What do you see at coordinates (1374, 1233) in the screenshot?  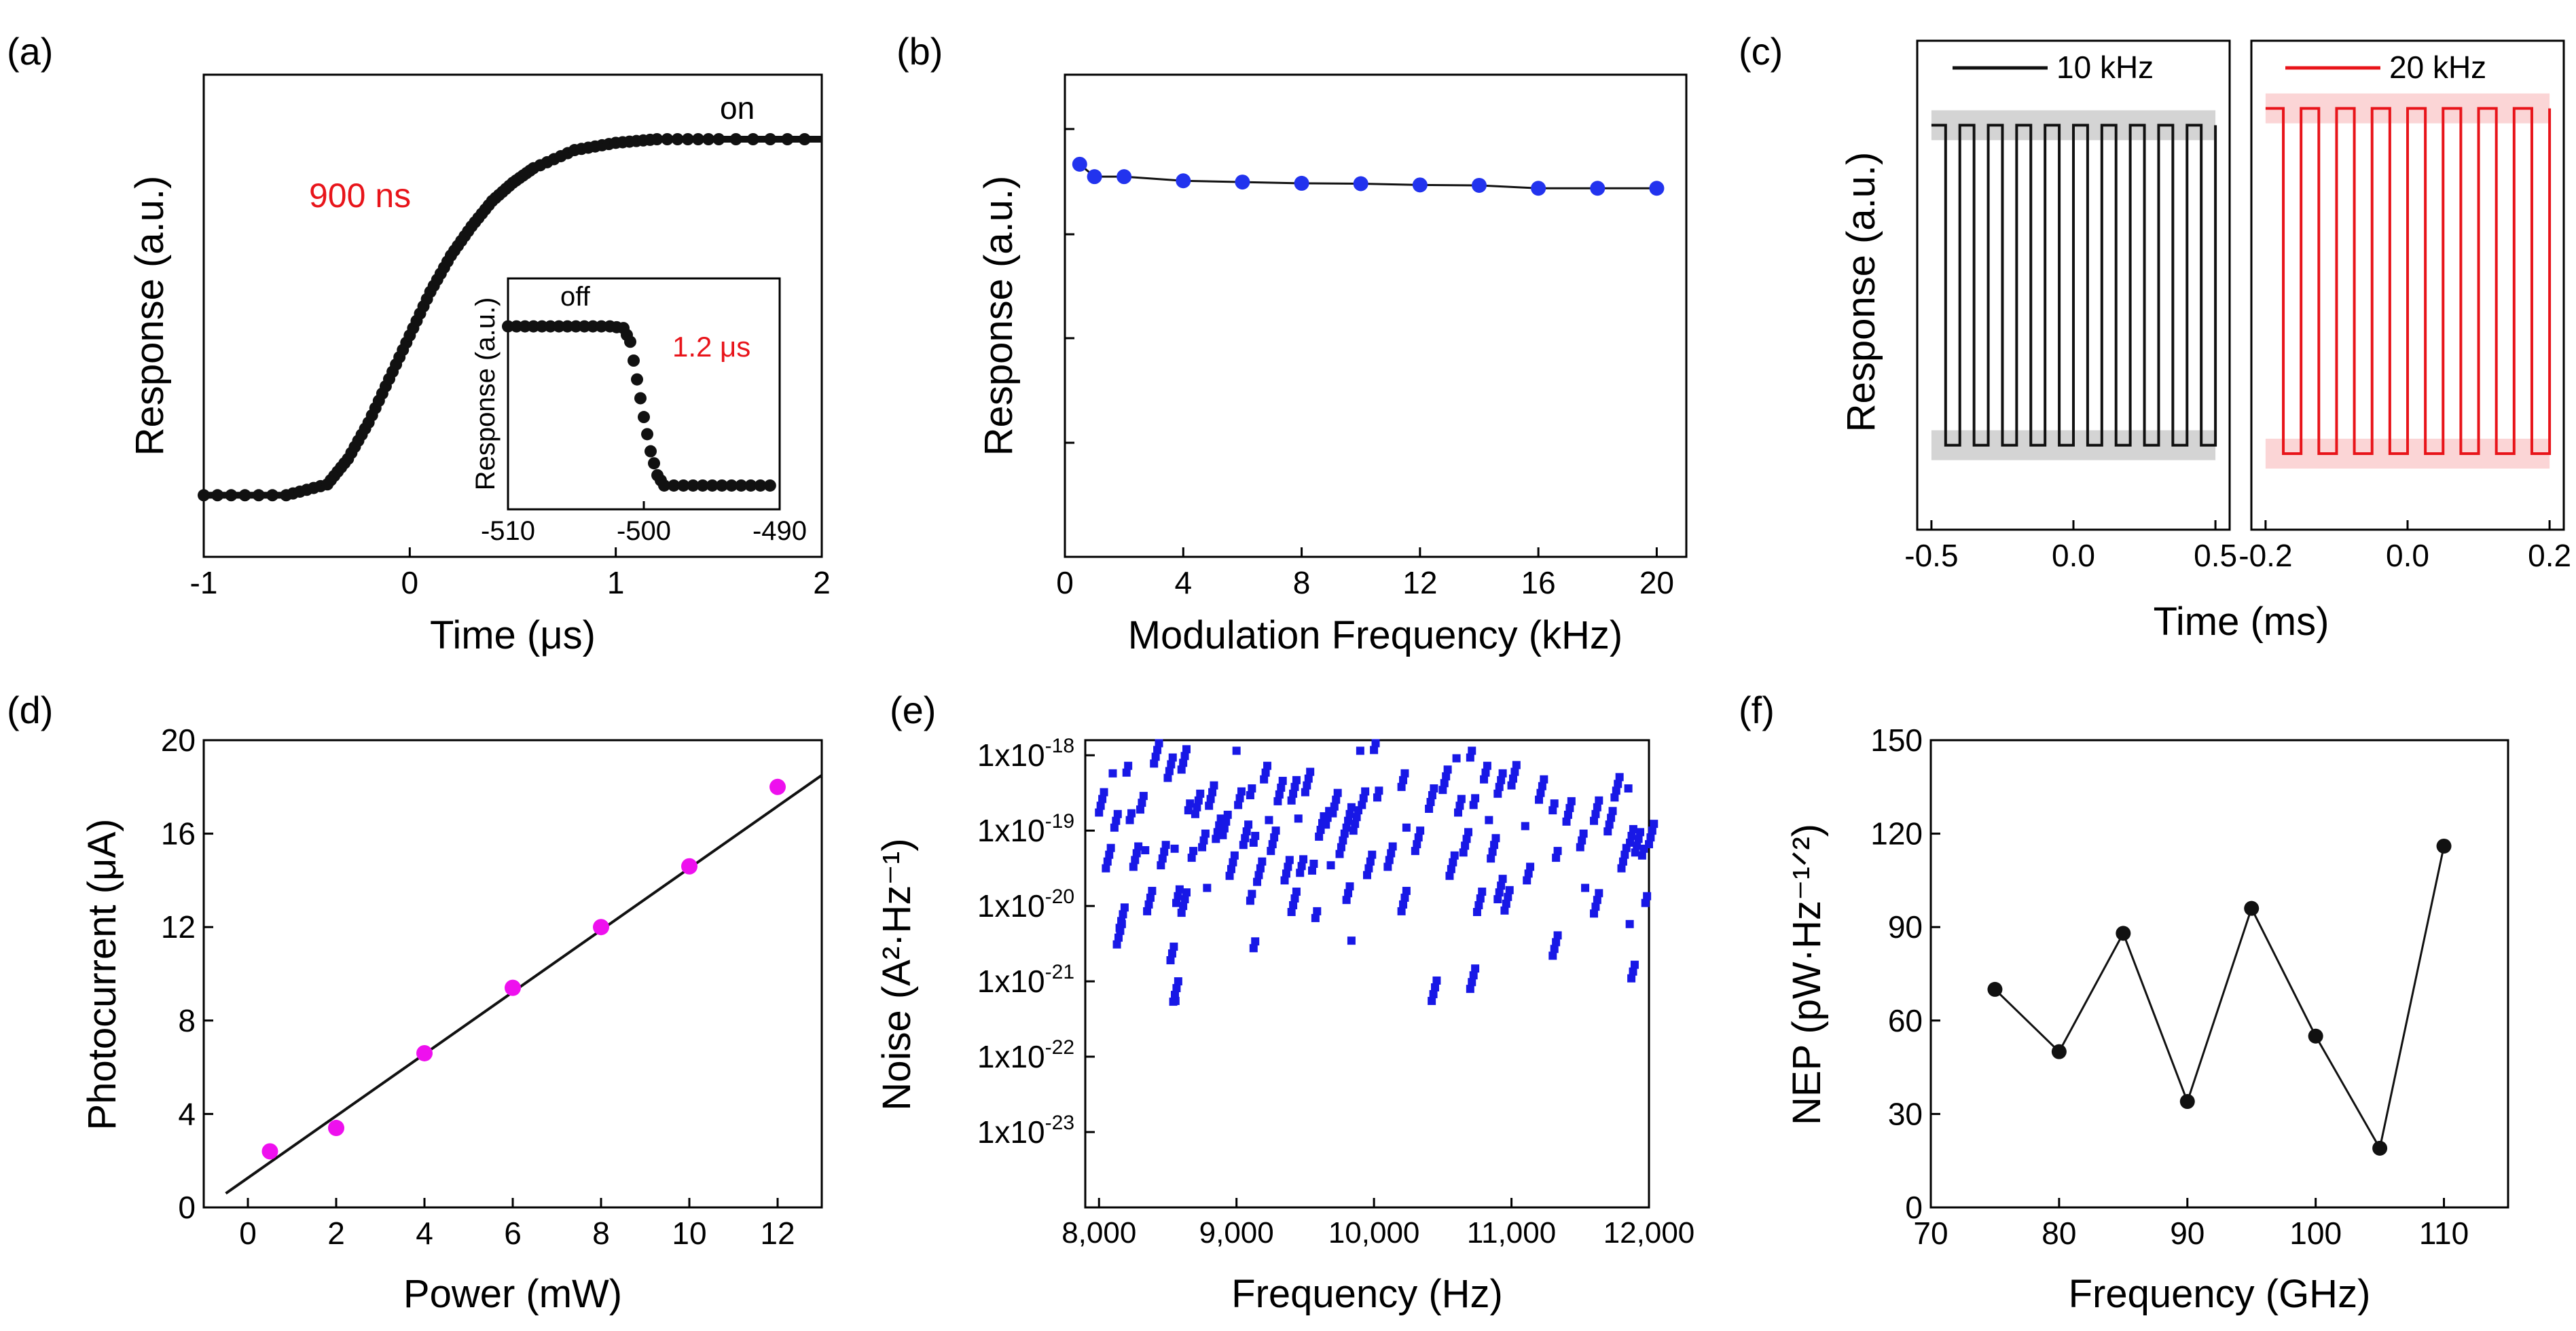 I see `panel-e-xtick-label: 10,000` at bounding box center [1374, 1233].